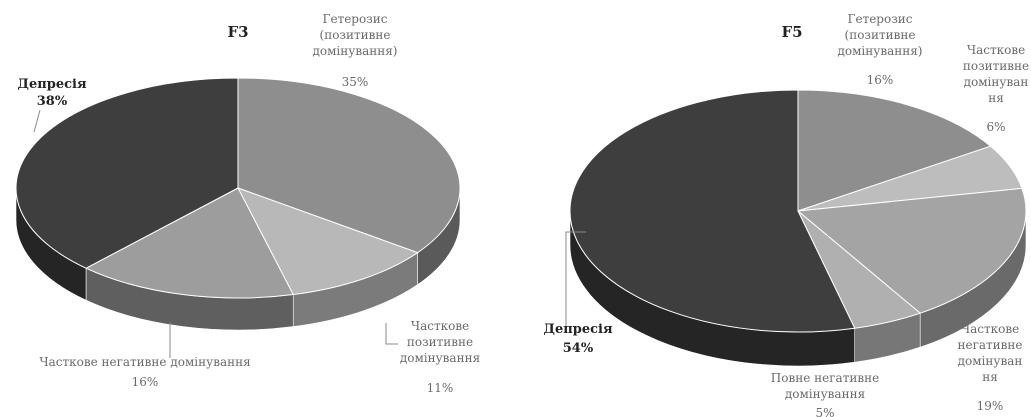 The height and width of the screenshot is (417, 1031). What do you see at coordinates (237, 32) in the screenshot?
I see `chart-title: F3` at bounding box center [237, 32].